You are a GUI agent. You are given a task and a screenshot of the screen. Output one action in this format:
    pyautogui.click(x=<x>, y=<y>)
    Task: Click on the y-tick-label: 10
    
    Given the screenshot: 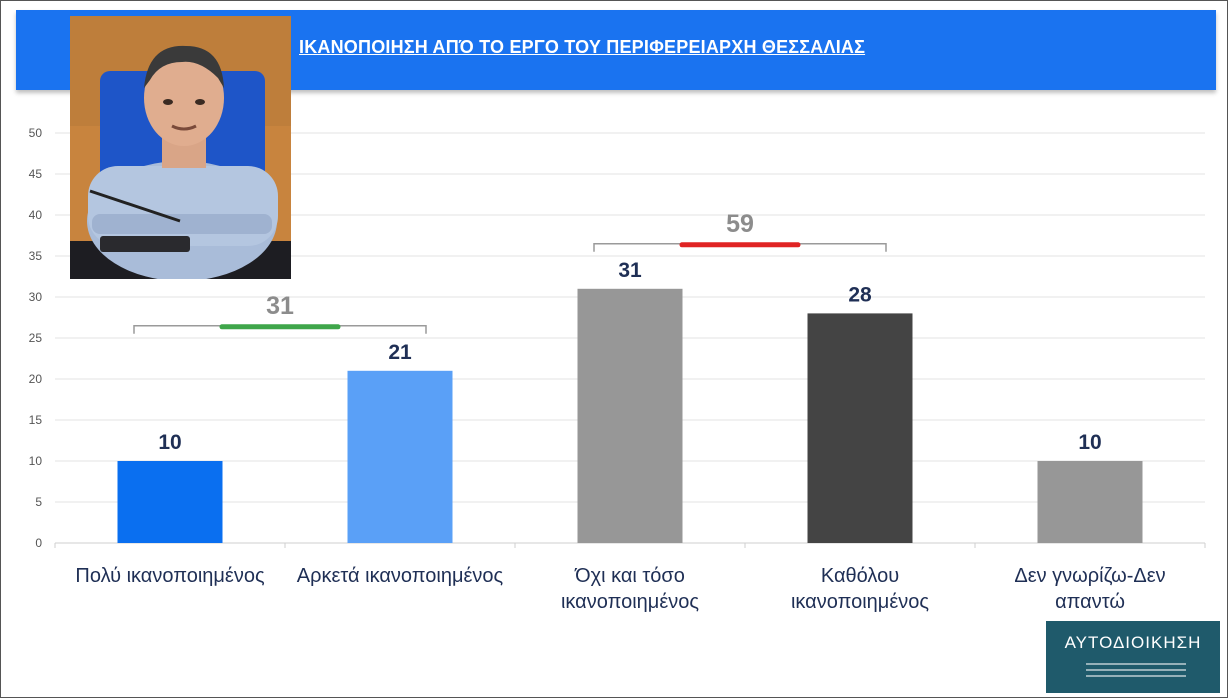 What is the action you would take?
    pyautogui.click(x=36, y=461)
    